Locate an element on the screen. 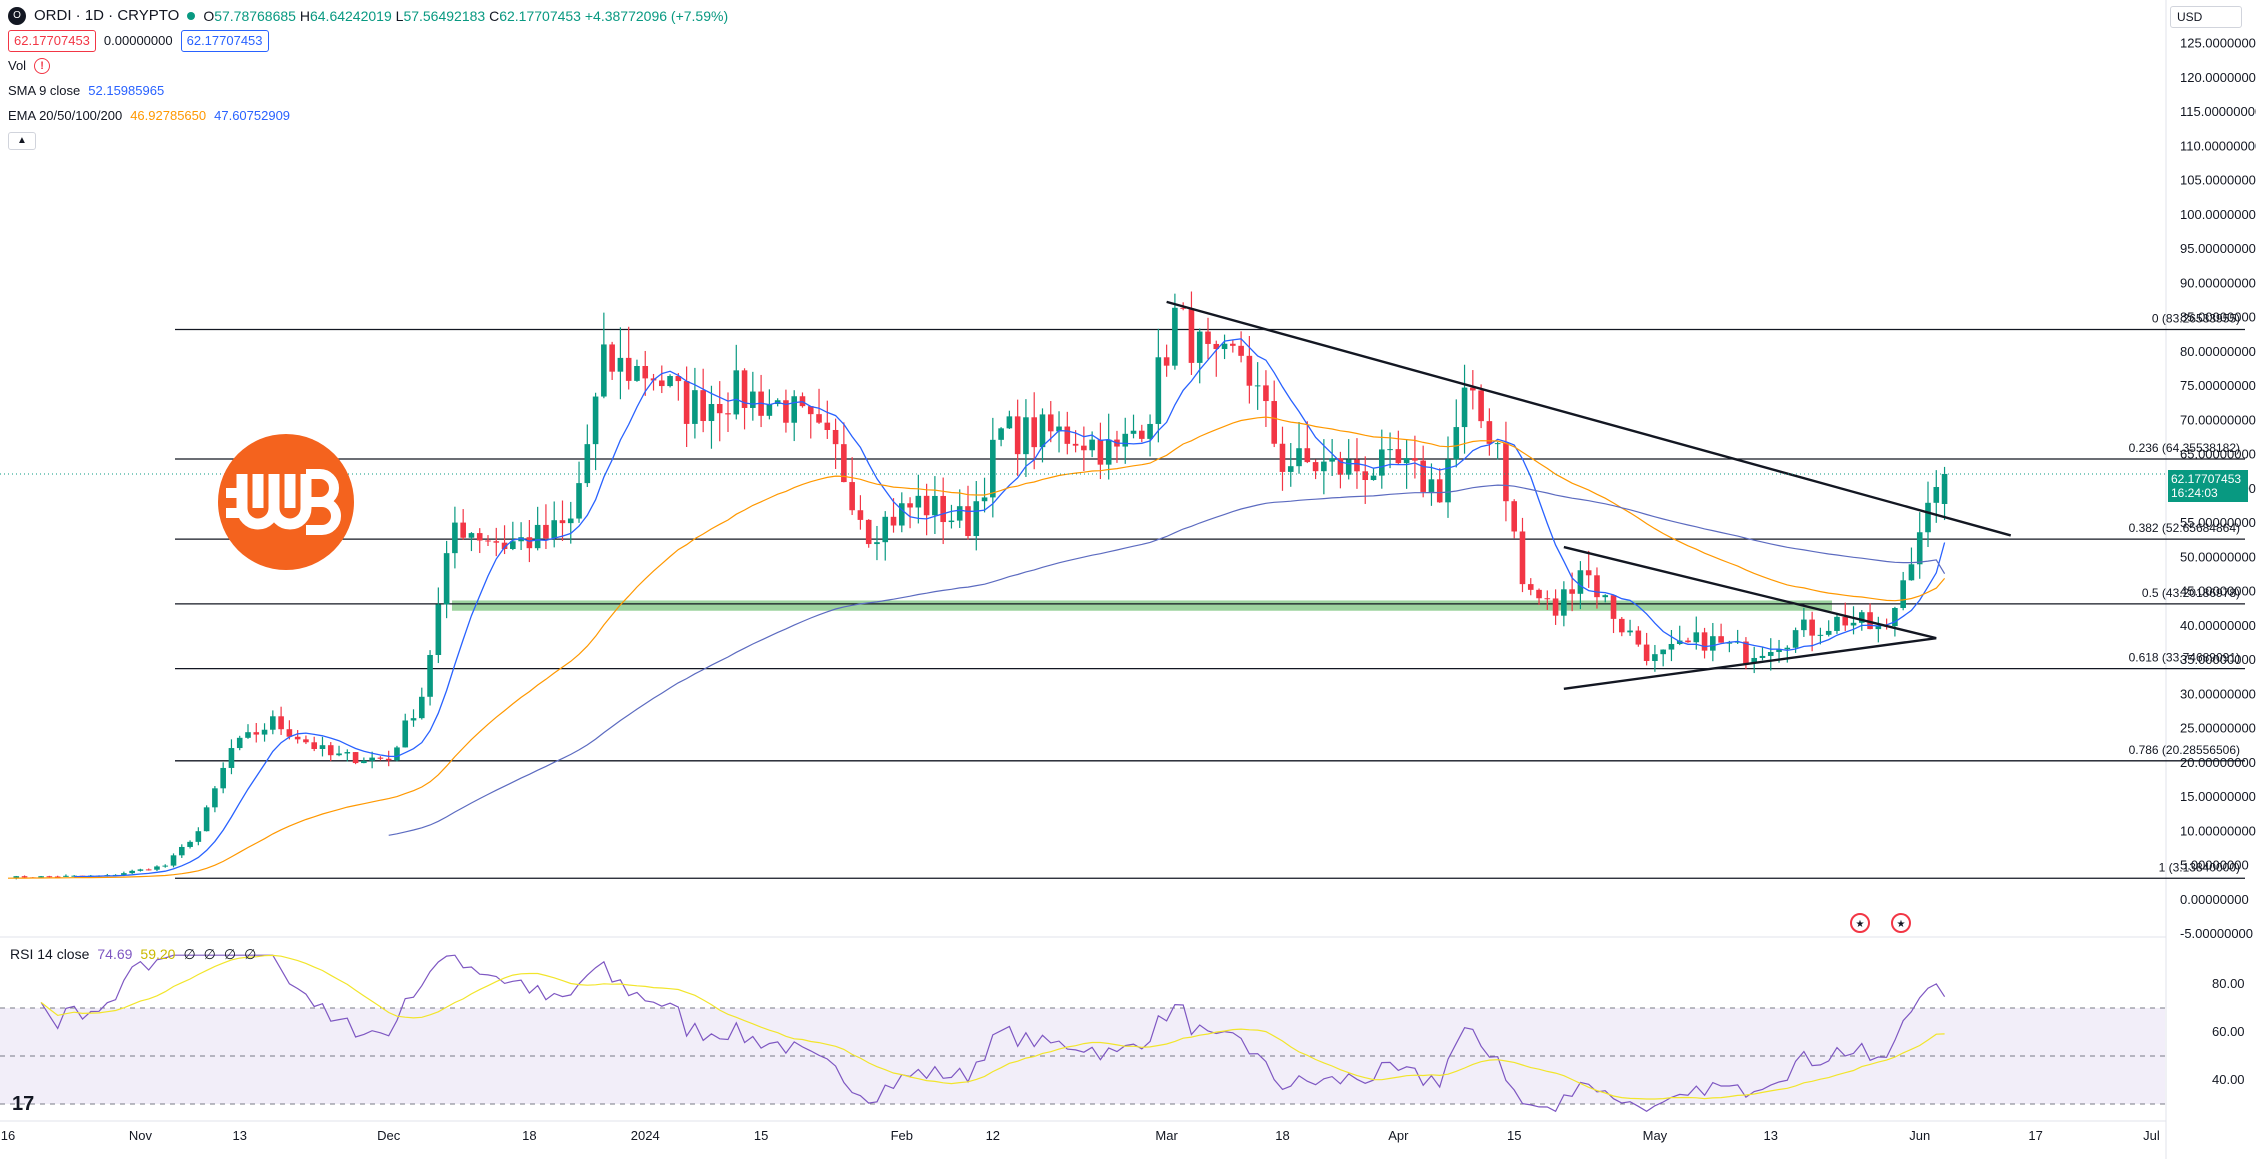 Image resolution: width=2256 pixels, height=1159 pixels. trendline is located at coordinates (1750, 663).